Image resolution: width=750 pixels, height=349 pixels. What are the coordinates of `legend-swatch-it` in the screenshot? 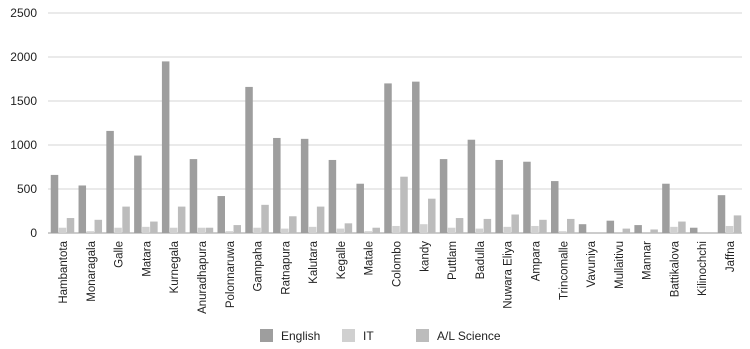 It's located at (348, 335).